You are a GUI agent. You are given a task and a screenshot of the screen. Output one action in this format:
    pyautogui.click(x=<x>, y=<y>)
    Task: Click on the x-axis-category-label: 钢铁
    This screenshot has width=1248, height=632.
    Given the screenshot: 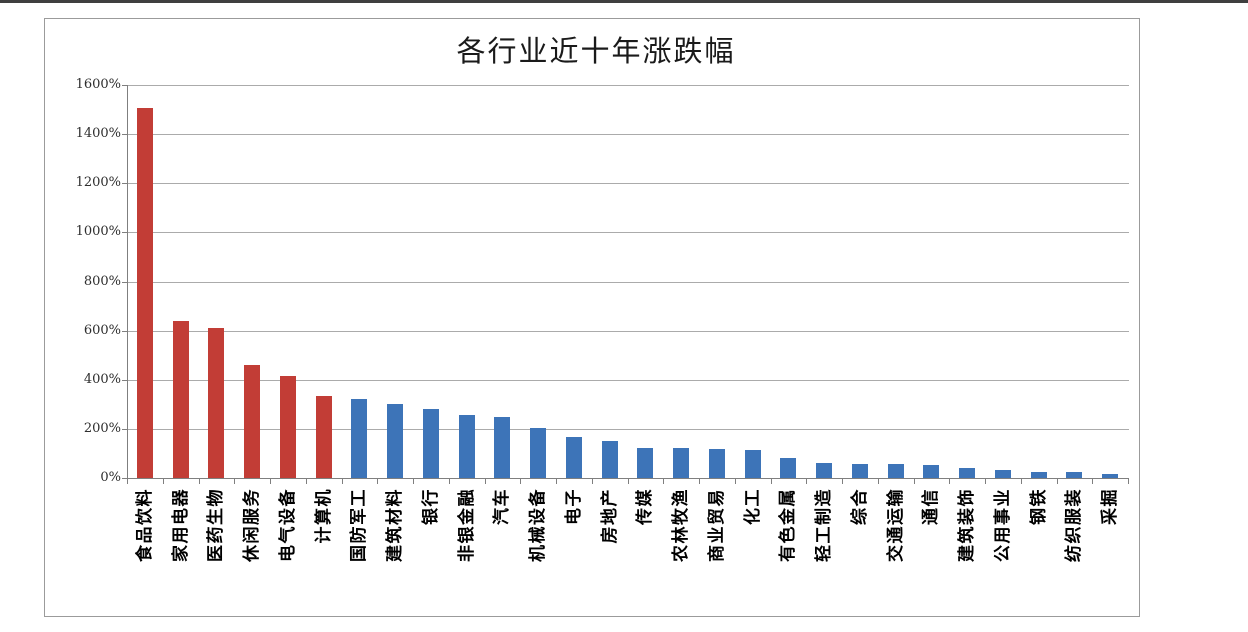 What is the action you would take?
    pyautogui.click(x=1038, y=506)
    